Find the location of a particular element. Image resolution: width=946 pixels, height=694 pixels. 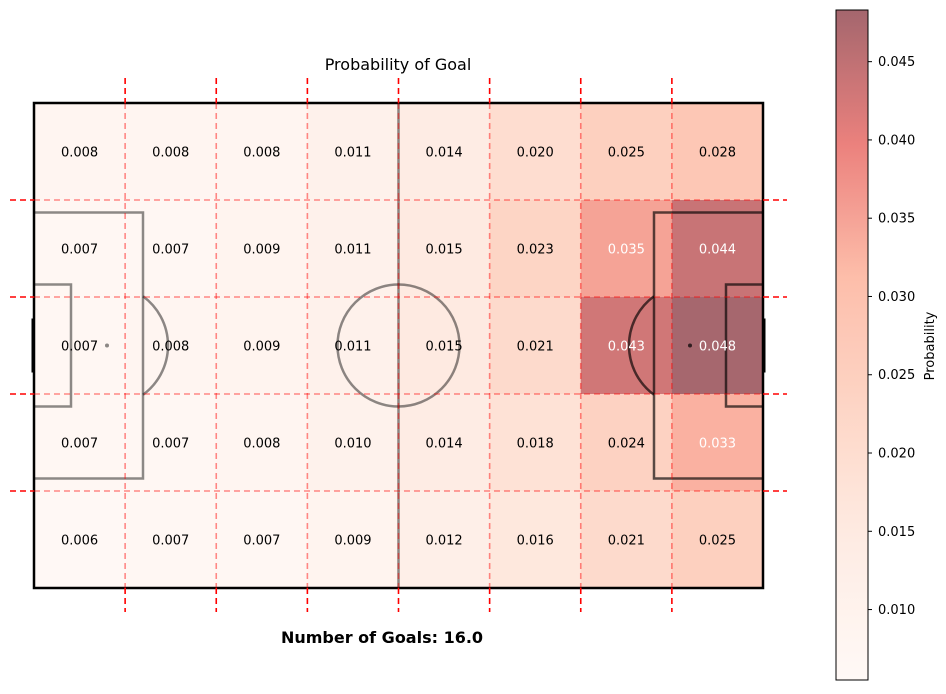

colorbar-label: Probability is located at coordinates (930, 345).